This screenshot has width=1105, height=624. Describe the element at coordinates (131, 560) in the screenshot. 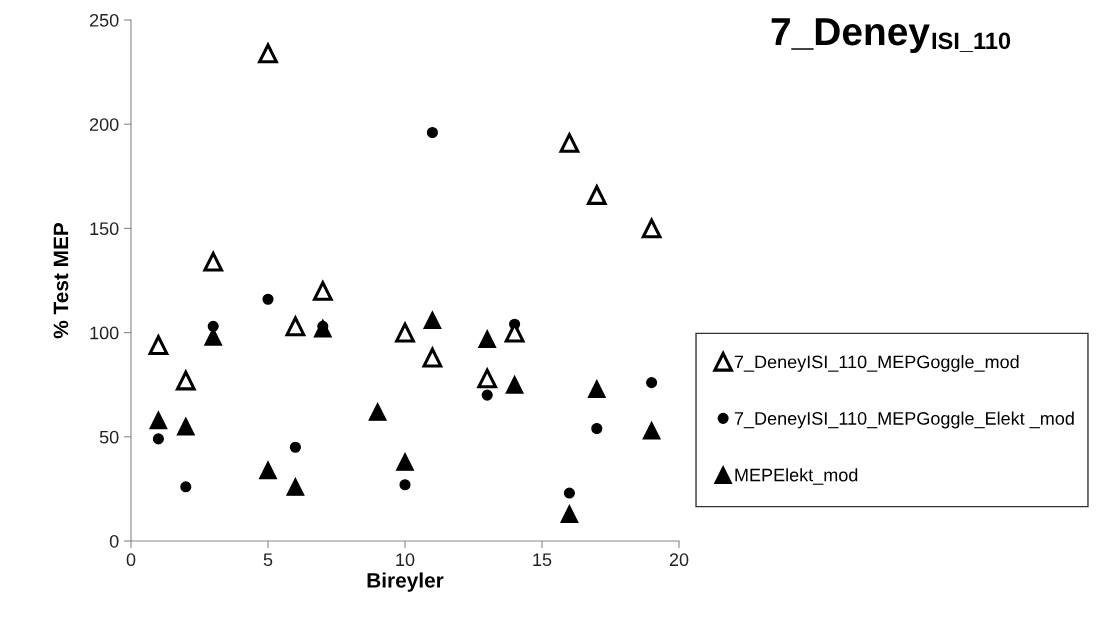

I see `x-tick-label: 0` at that location.